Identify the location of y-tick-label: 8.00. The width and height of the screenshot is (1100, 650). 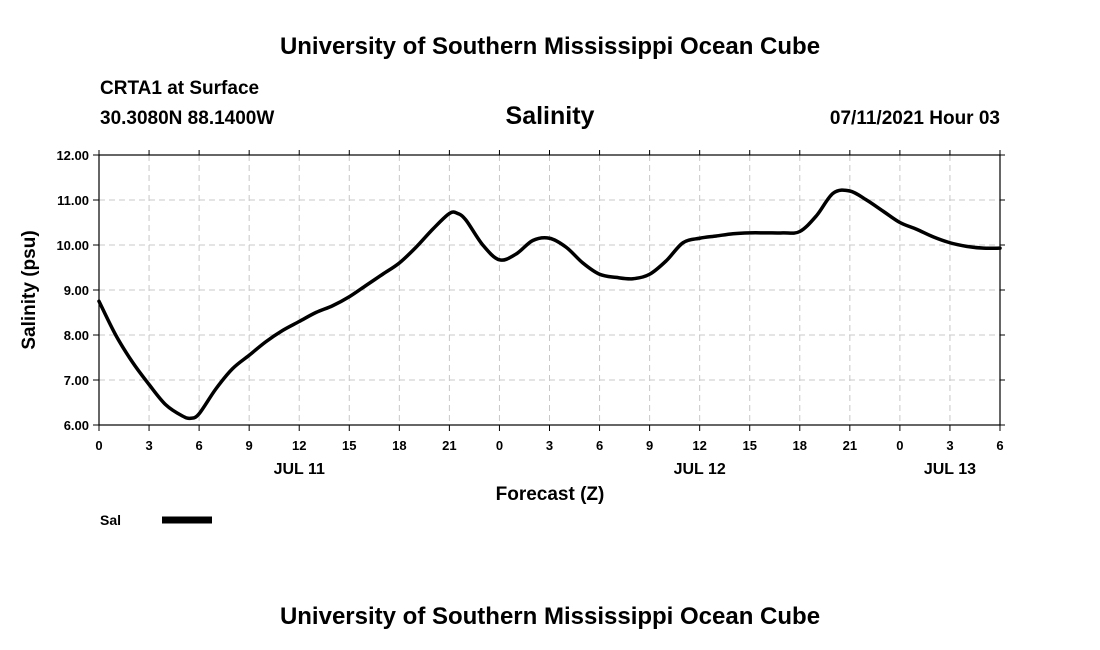
(76, 335).